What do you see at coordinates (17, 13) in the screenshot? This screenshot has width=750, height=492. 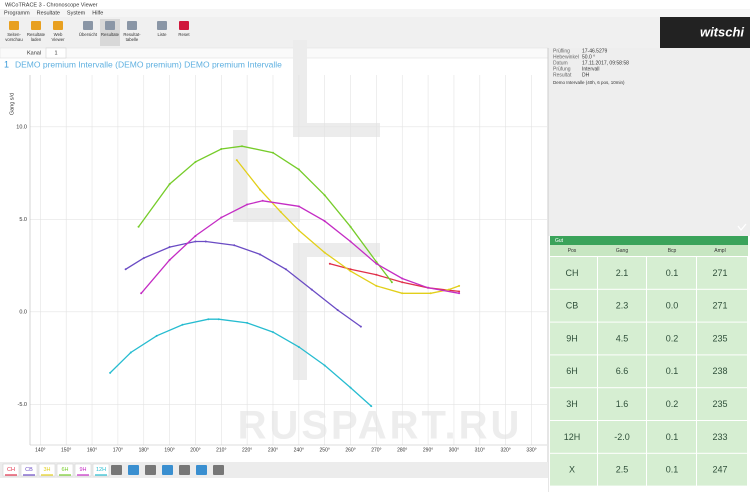 I see `menu-item: Programm` at bounding box center [17, 13].